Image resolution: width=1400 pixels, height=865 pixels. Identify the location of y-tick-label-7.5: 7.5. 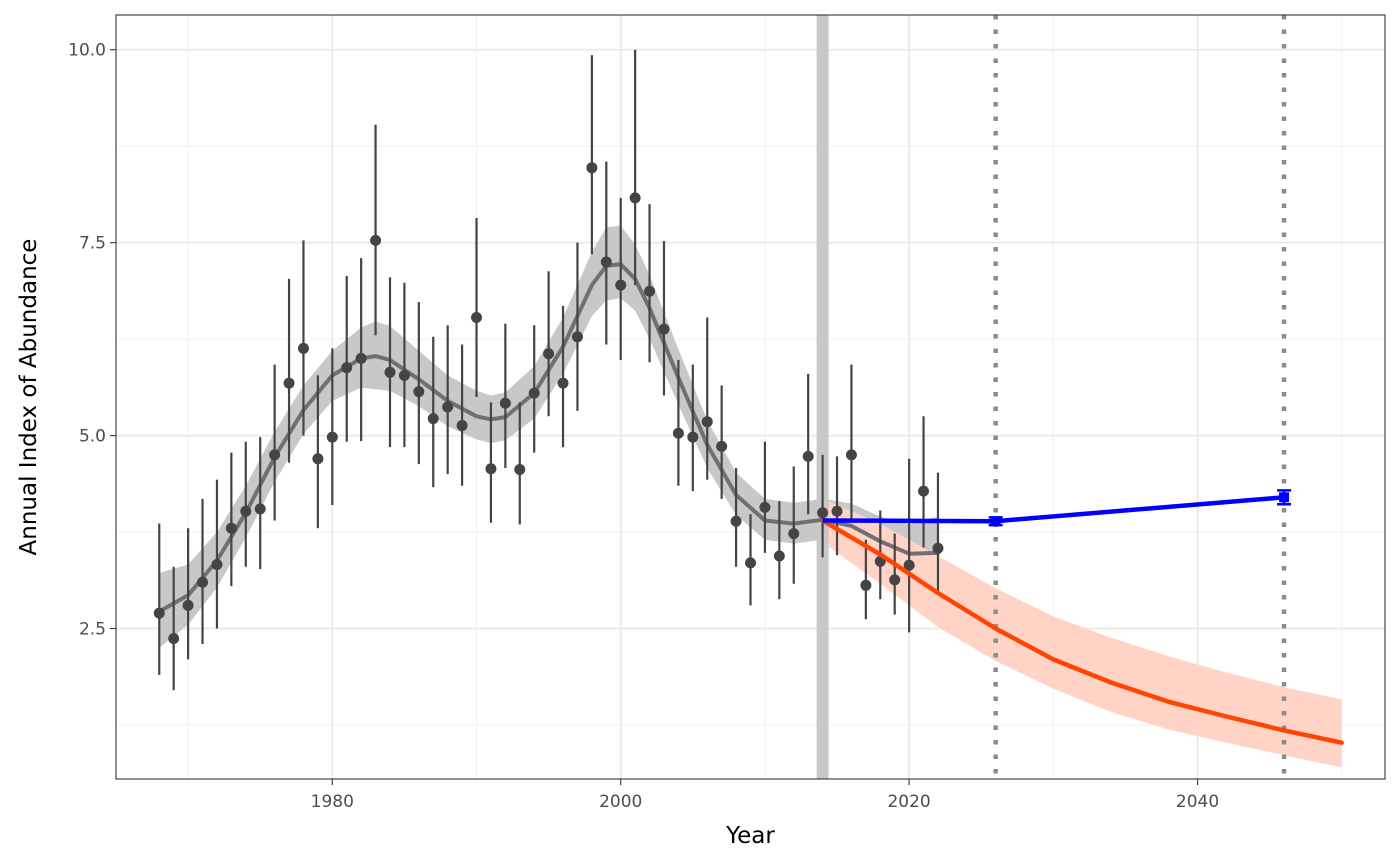
(92, 244).